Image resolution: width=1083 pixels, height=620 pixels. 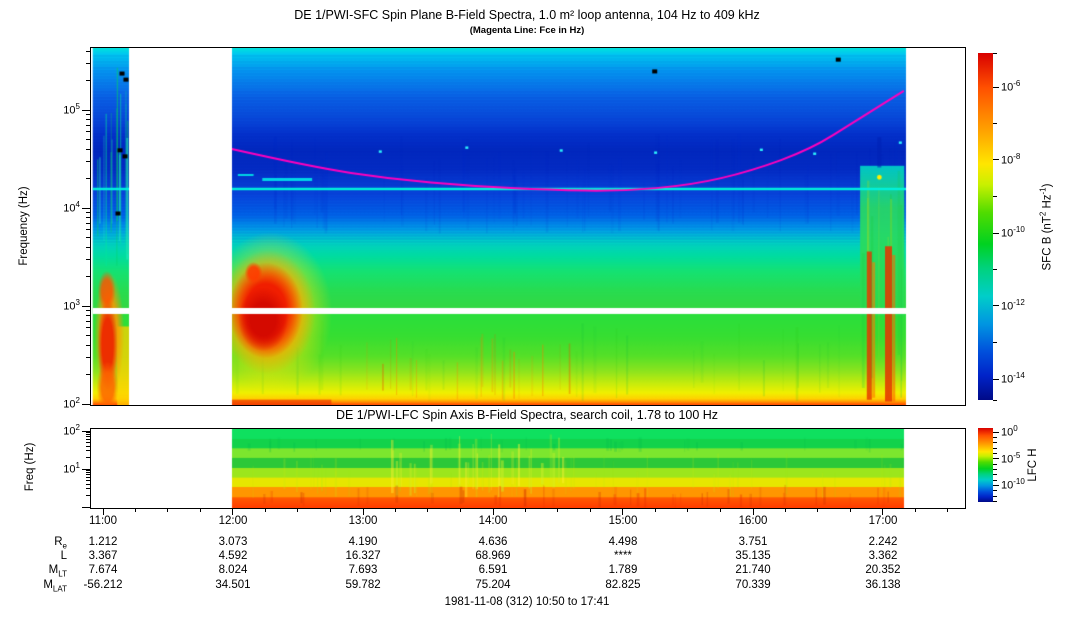 I want to click on colorbar-tick-label: 10⁻¹⁰, so click(x=1013, y=232).